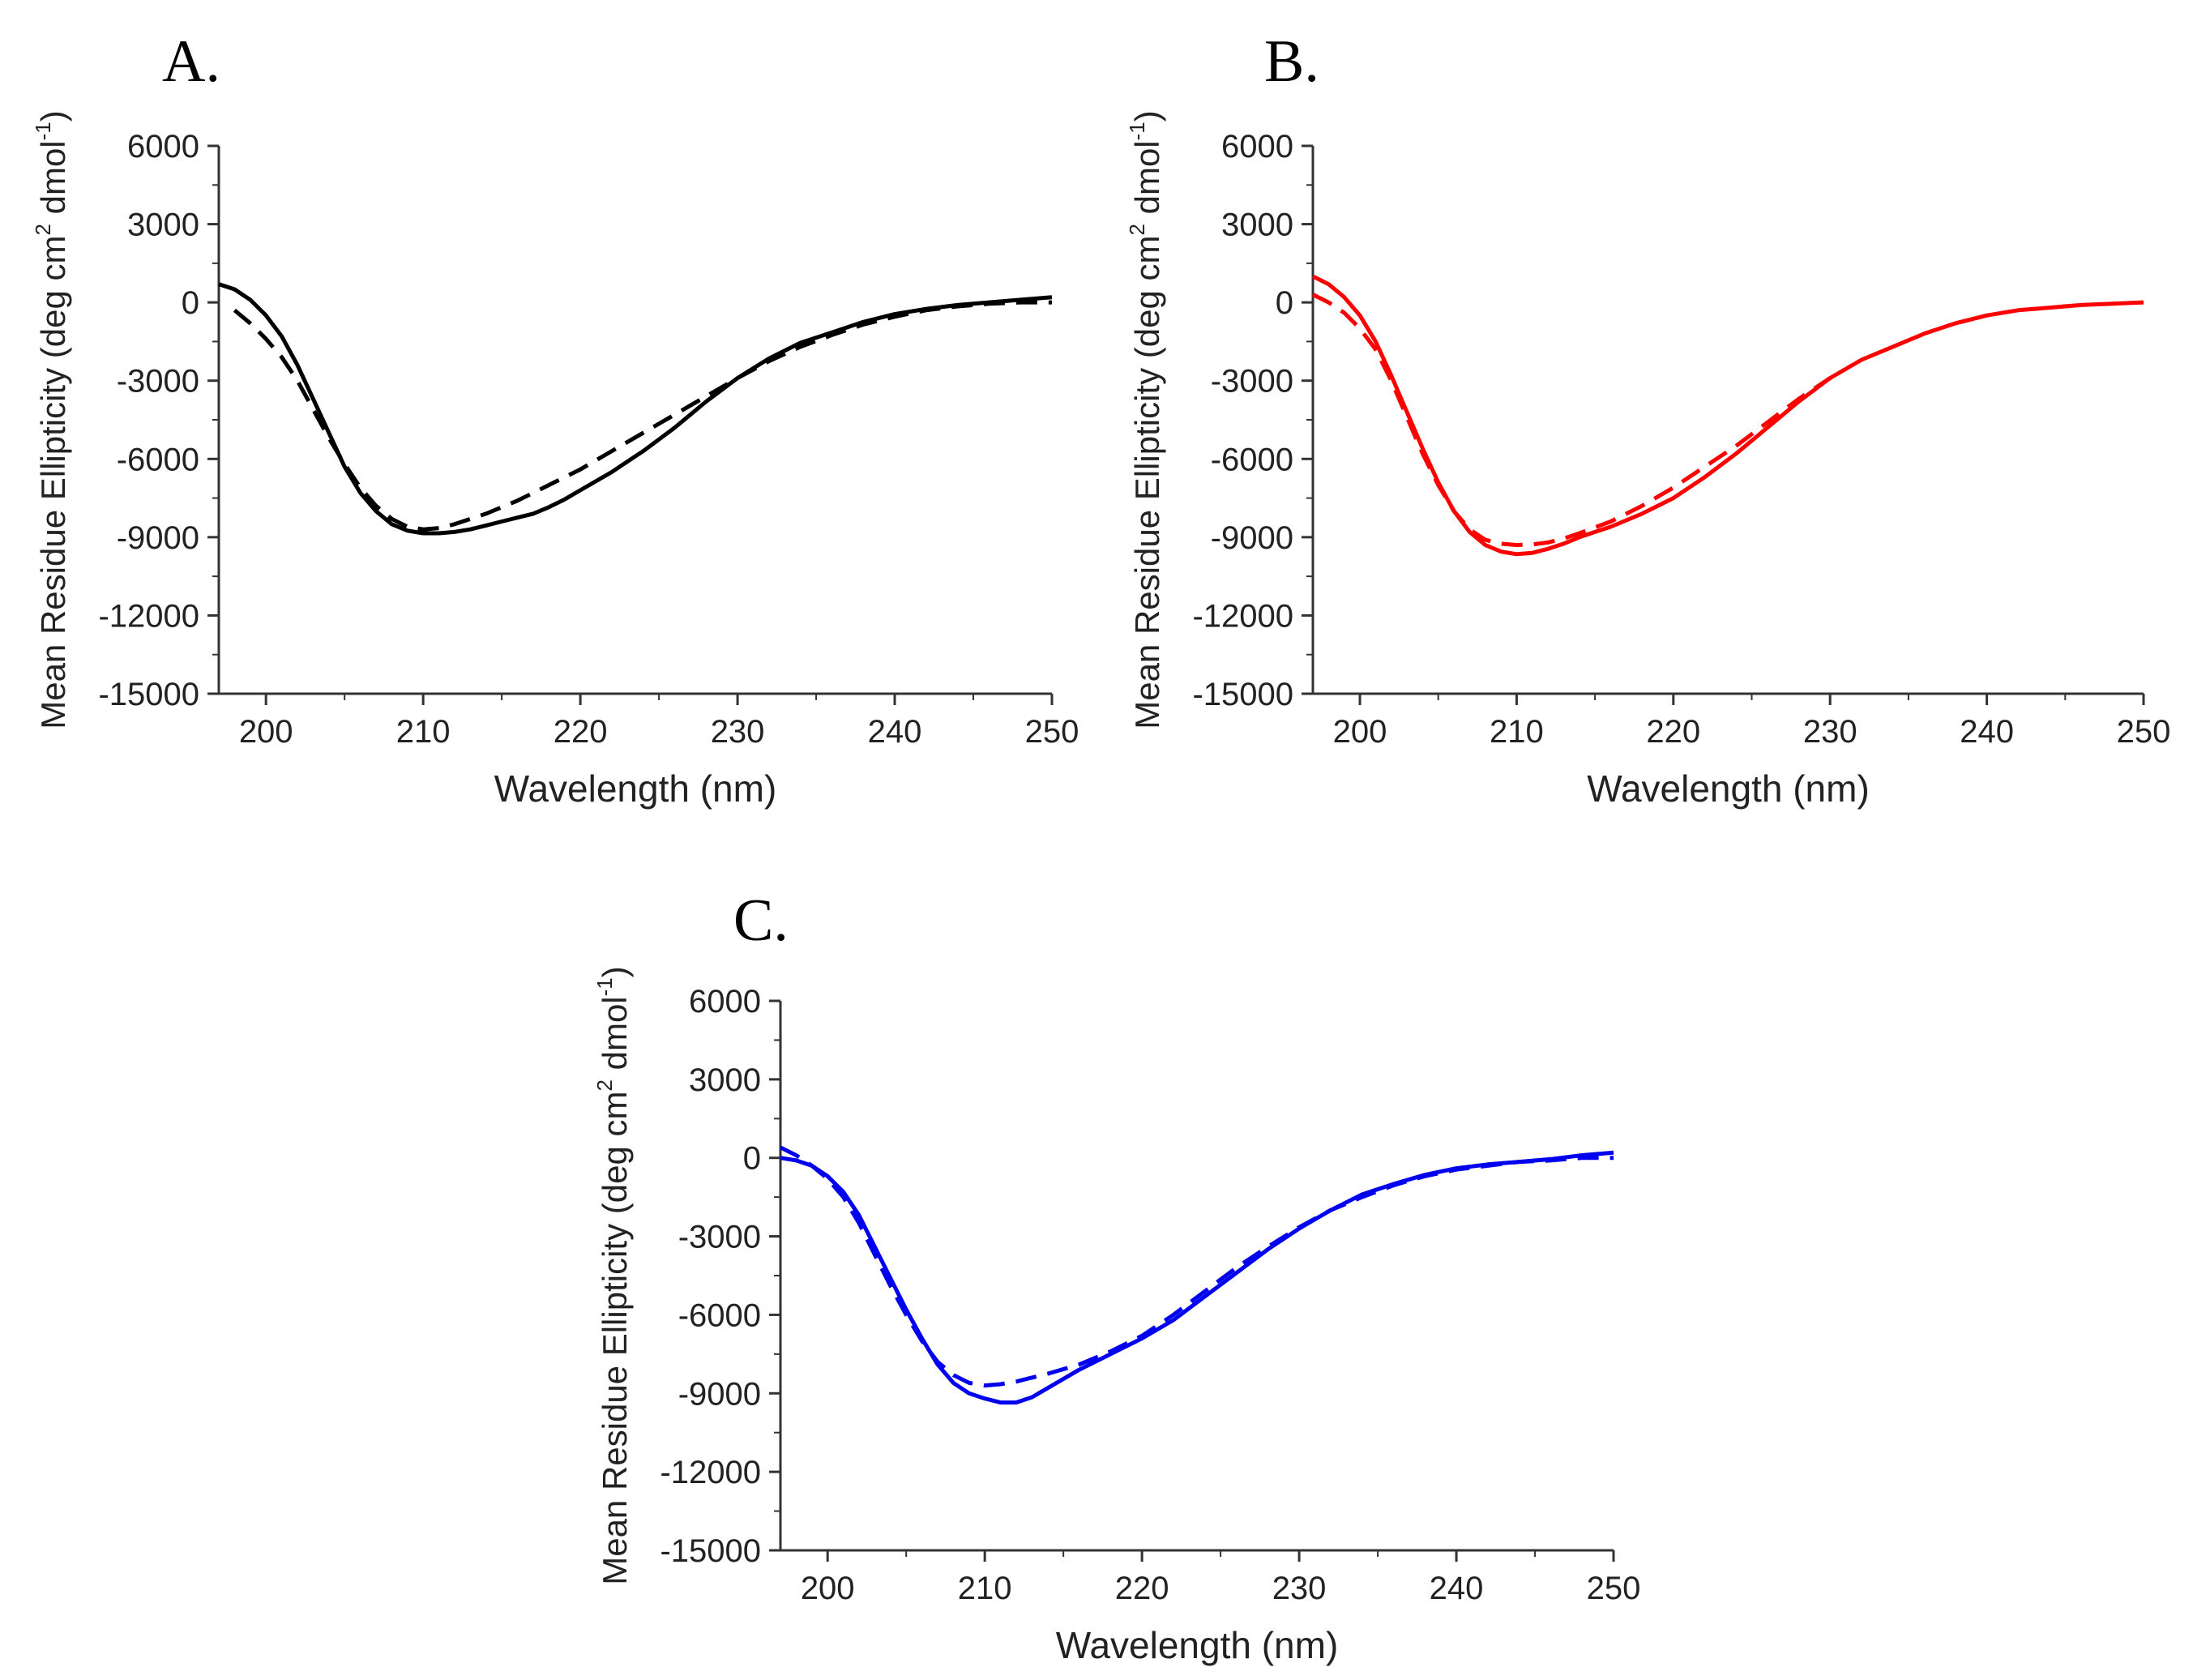  What do you see at coordinates (1291, 61) in the screenshot?
I see `panel-label: B.` at bounding box center [1291, 61].